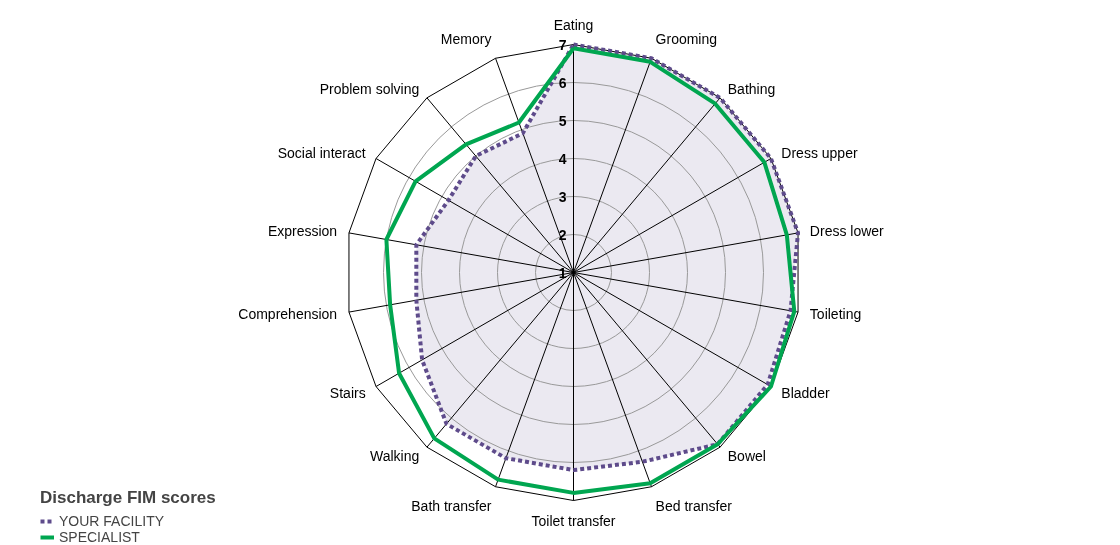 Image resolution: width=1120 pixels, height=545 pixels. What do you see at coordinates (302, 230) in the screenshot?
I see `spoke-label: Expression` at bounding box center [302, 230].